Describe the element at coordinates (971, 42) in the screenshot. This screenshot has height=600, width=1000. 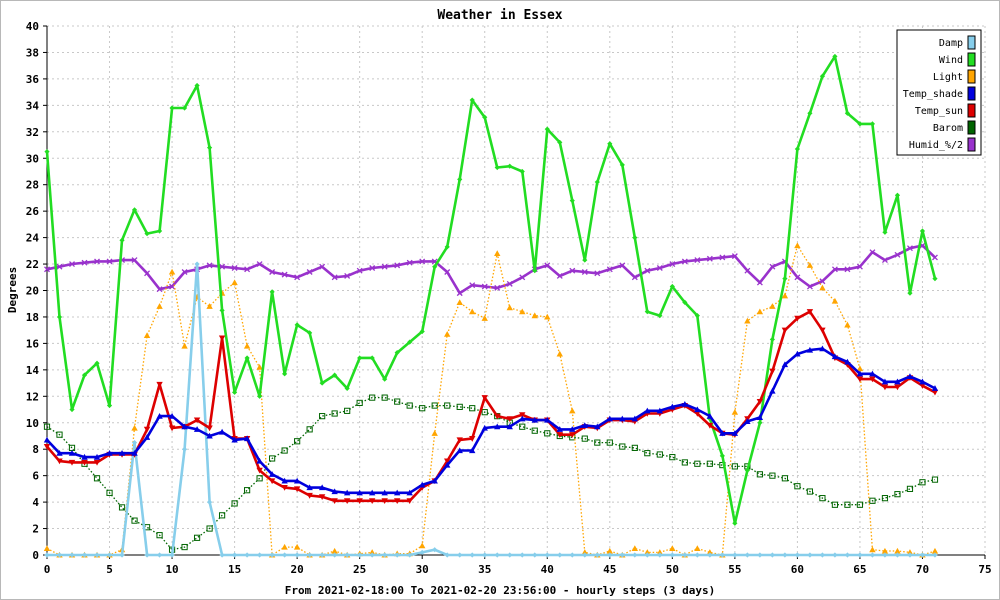
I see `legend-swatch-damp` at that location.